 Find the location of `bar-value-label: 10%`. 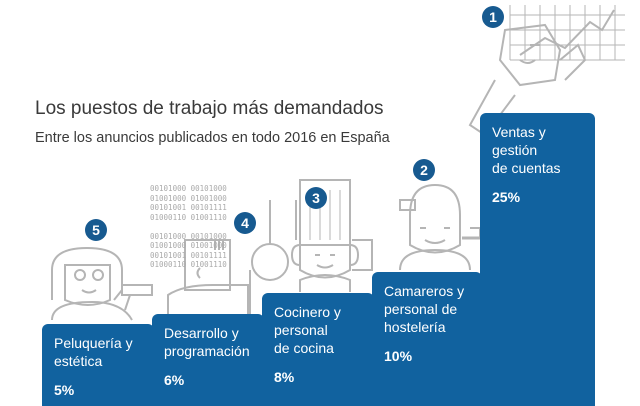

bar-value-label: 10% is located at coordinates (398, 356).